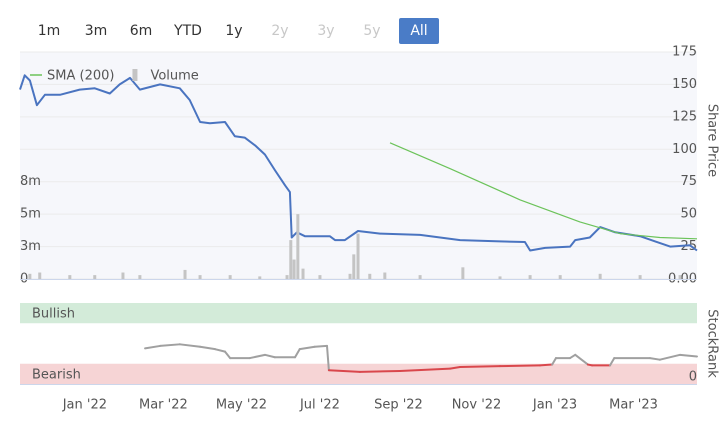  What do you see at coordinates (477, 405) in the screenshot?
I see `x-tick-label: Nov '22` at bounding box center [477, 405].